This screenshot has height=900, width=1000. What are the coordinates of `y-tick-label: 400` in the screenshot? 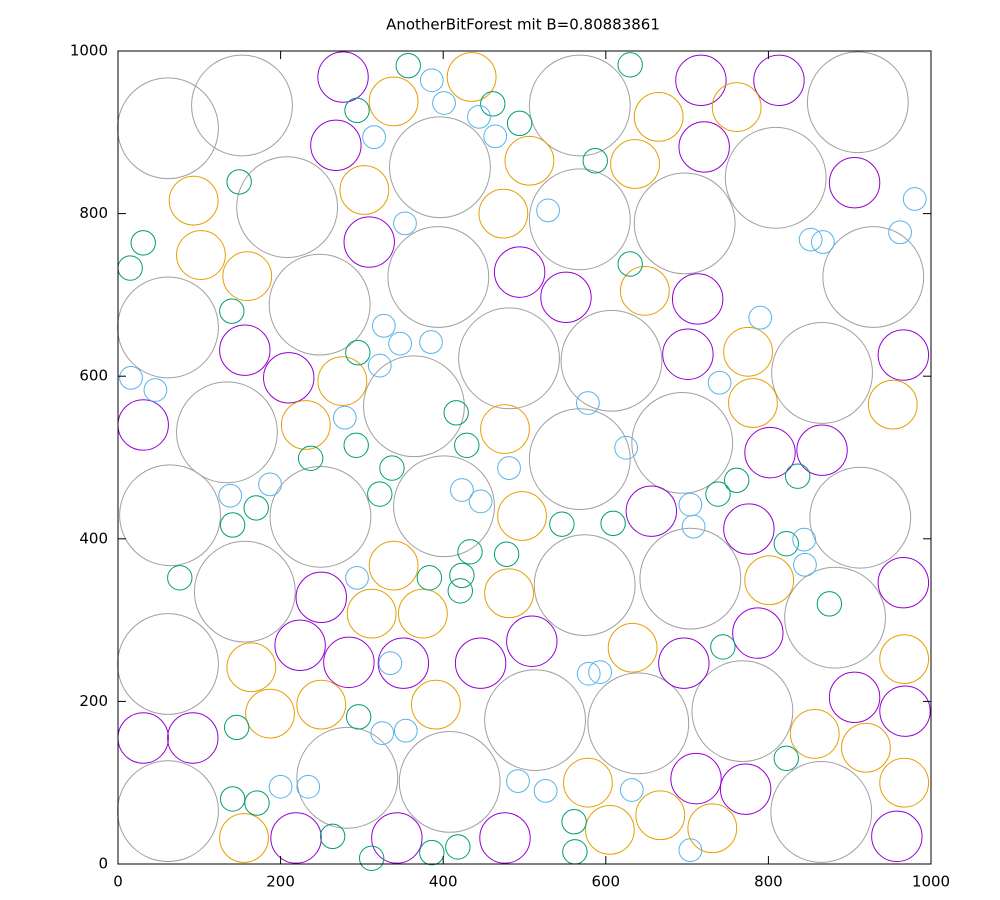 It's located at (93, 538).